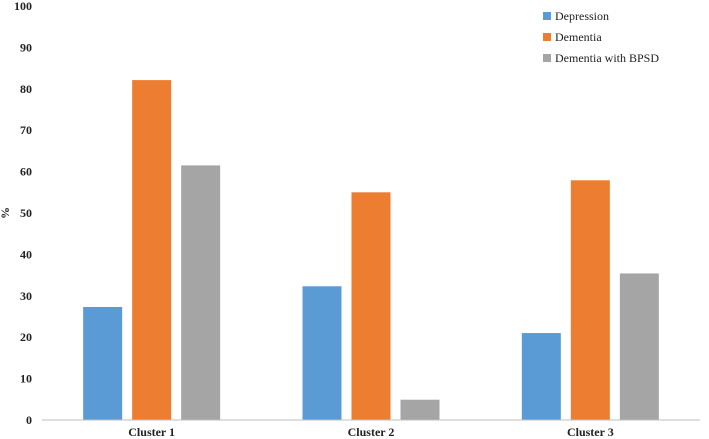 This screenshot has height=439, width=709. I want to click on y-axis-ticks: 0 10 20 30 40 50 60 70 80 90 100, so click(23, 213).